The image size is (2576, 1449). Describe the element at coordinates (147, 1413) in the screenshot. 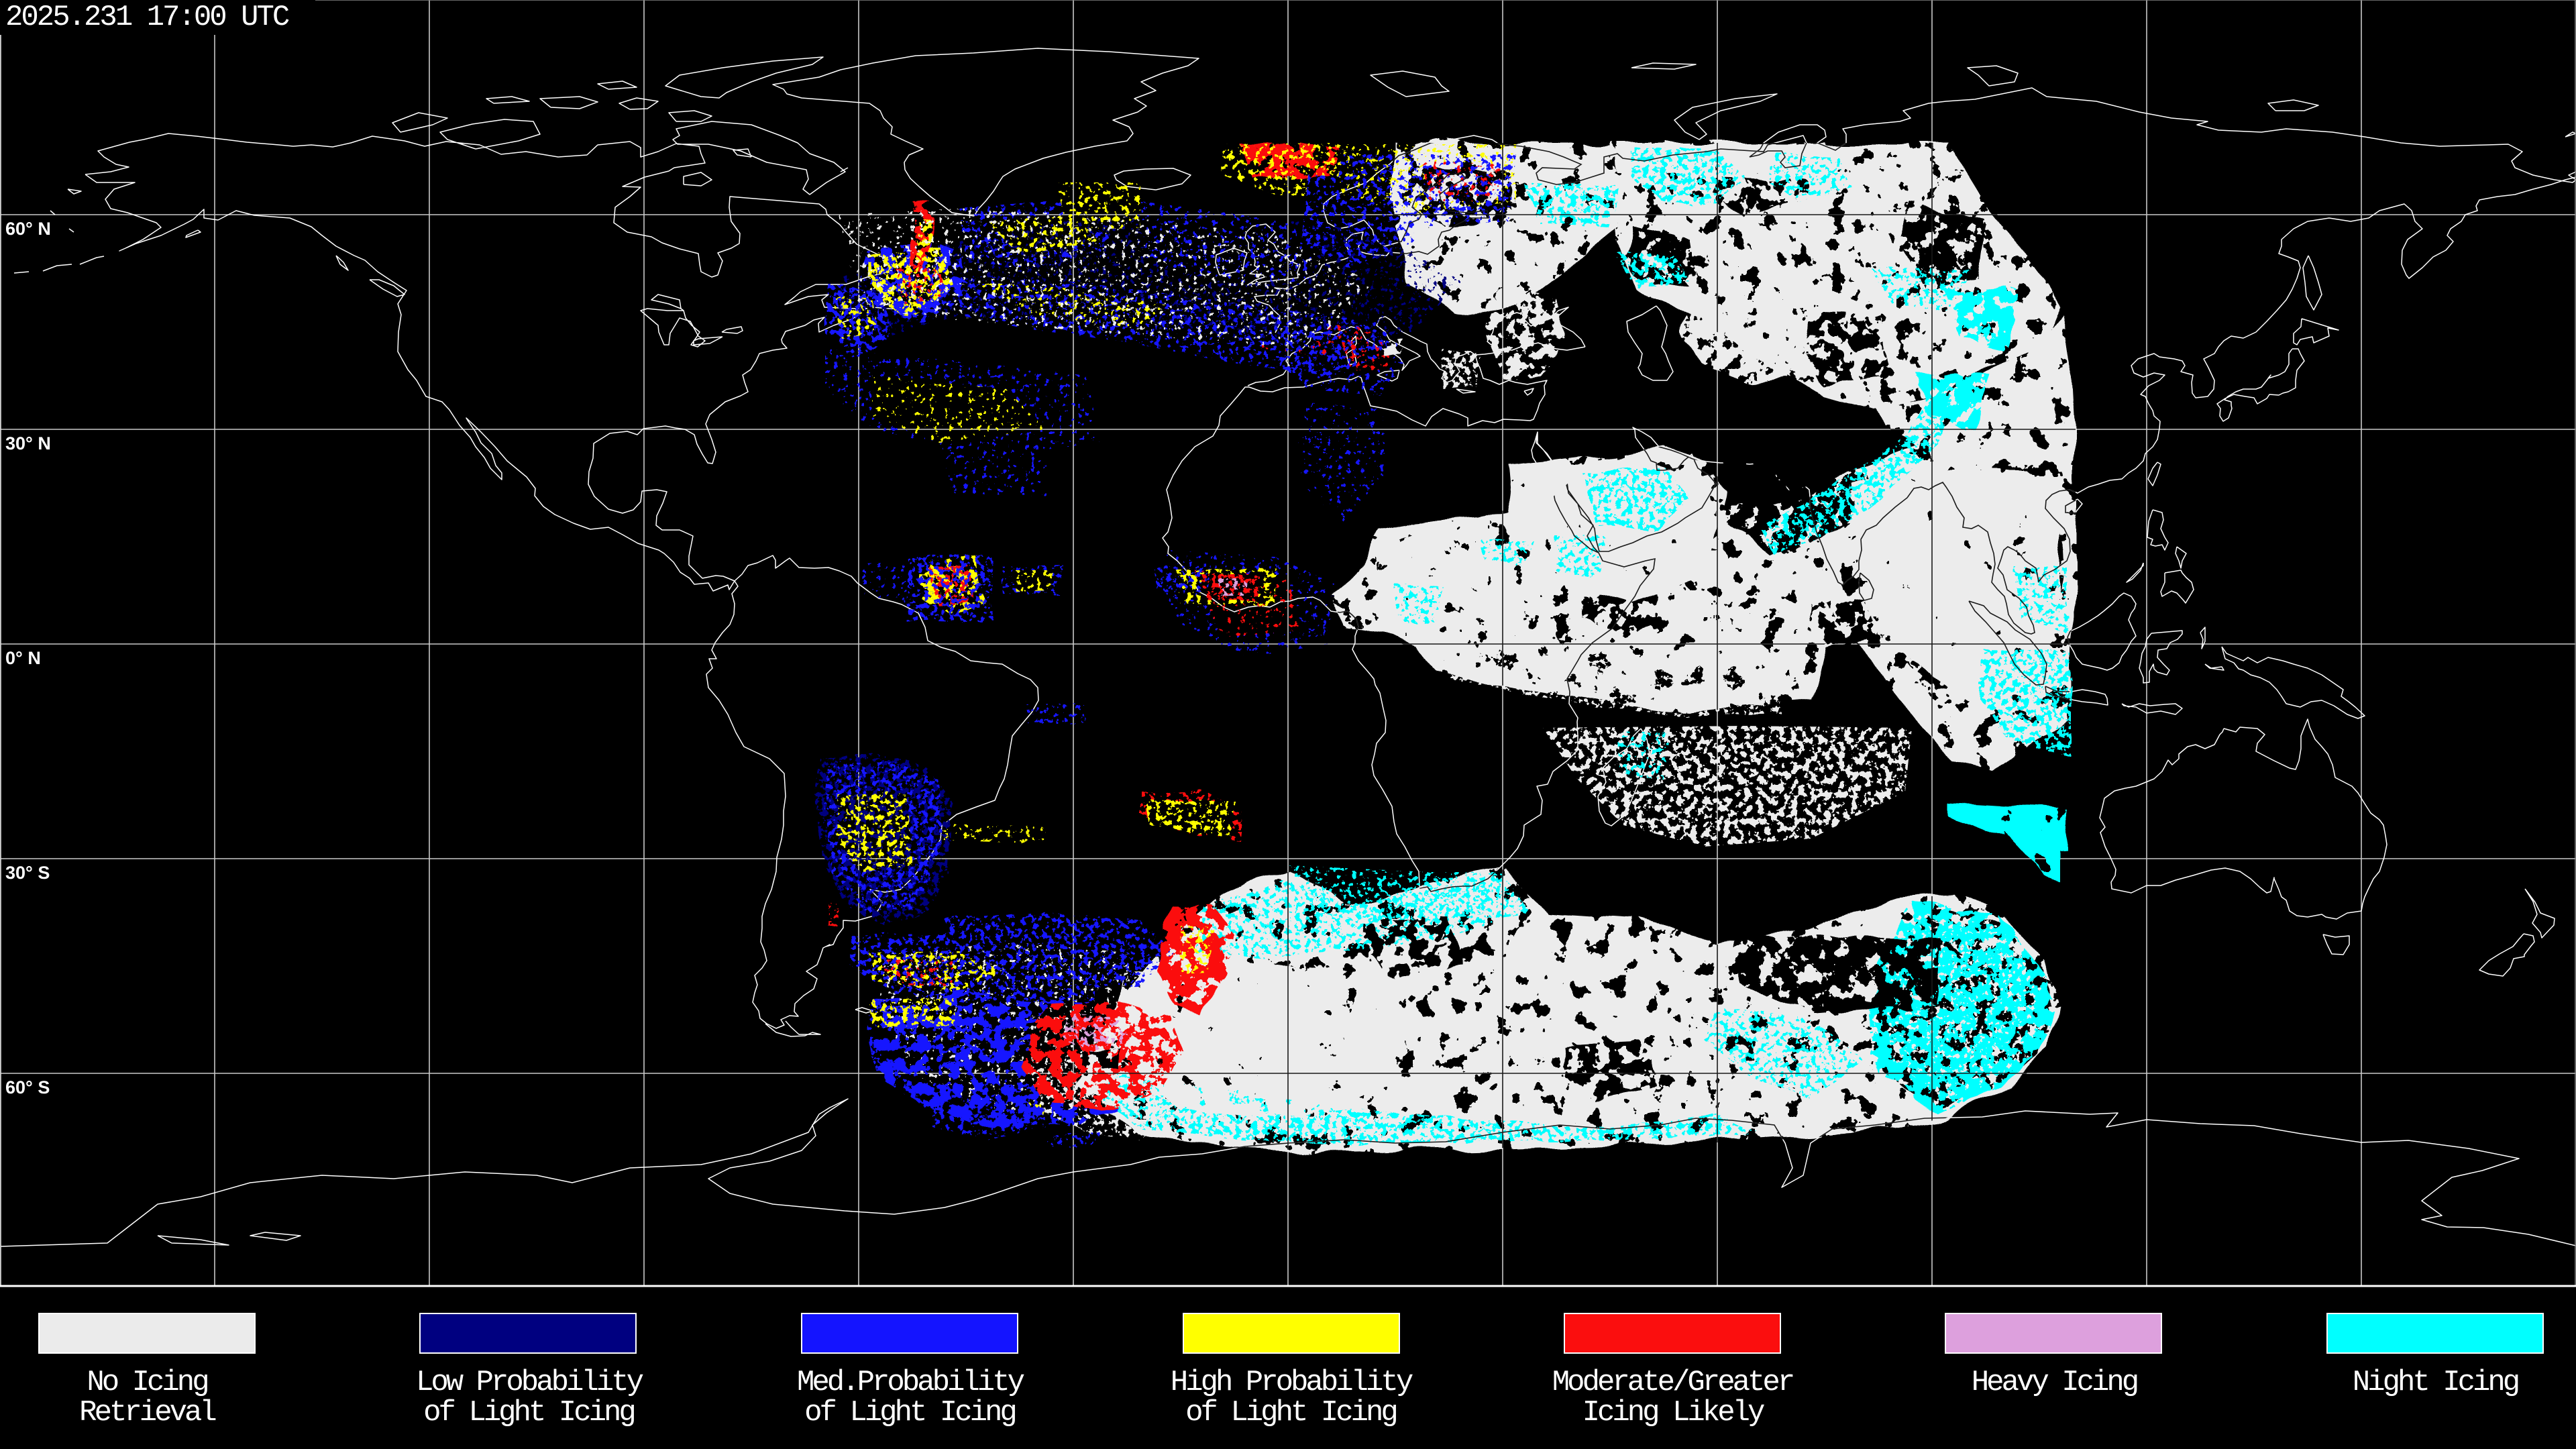

I see `svg-text: Retrieval` at that location.